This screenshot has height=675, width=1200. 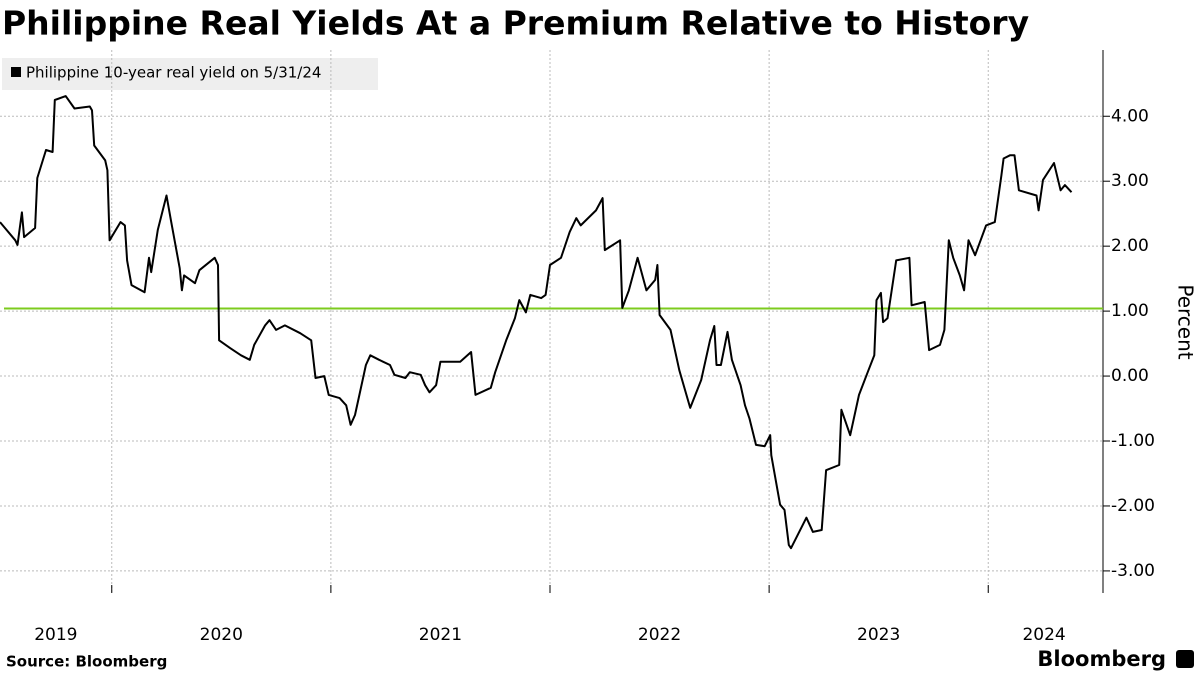 I want to click on x-tick-label: 2023, so click(x=878, y=635).